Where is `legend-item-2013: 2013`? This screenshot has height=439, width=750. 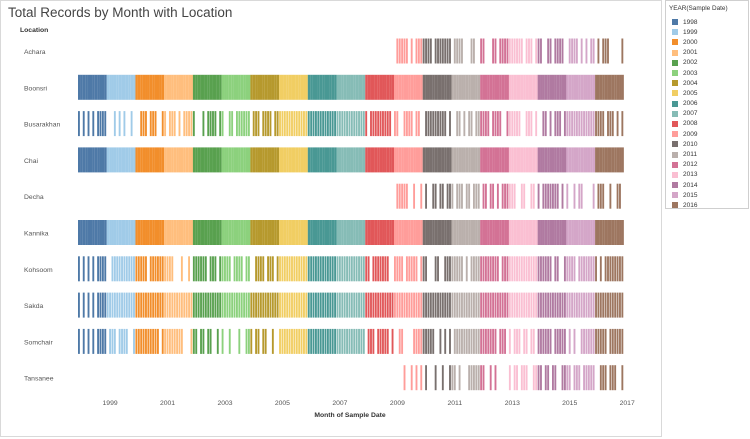 legend-item-2013: 2013 is located at coordinates (684, 175).